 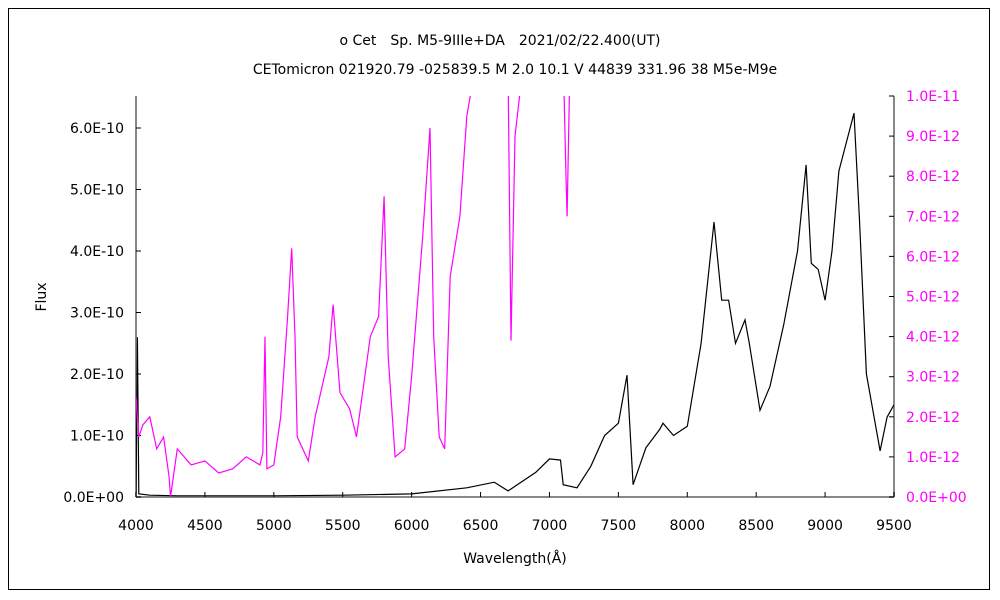 I want to click on y-right-tick-label: 1.0E-12, so click(x=933, y=458).